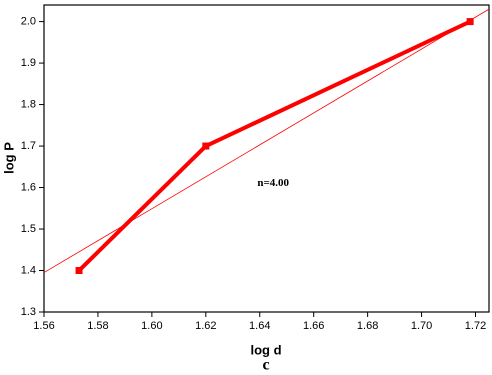  I want to click on x-tick-label: 1.64, so click(259, 326).